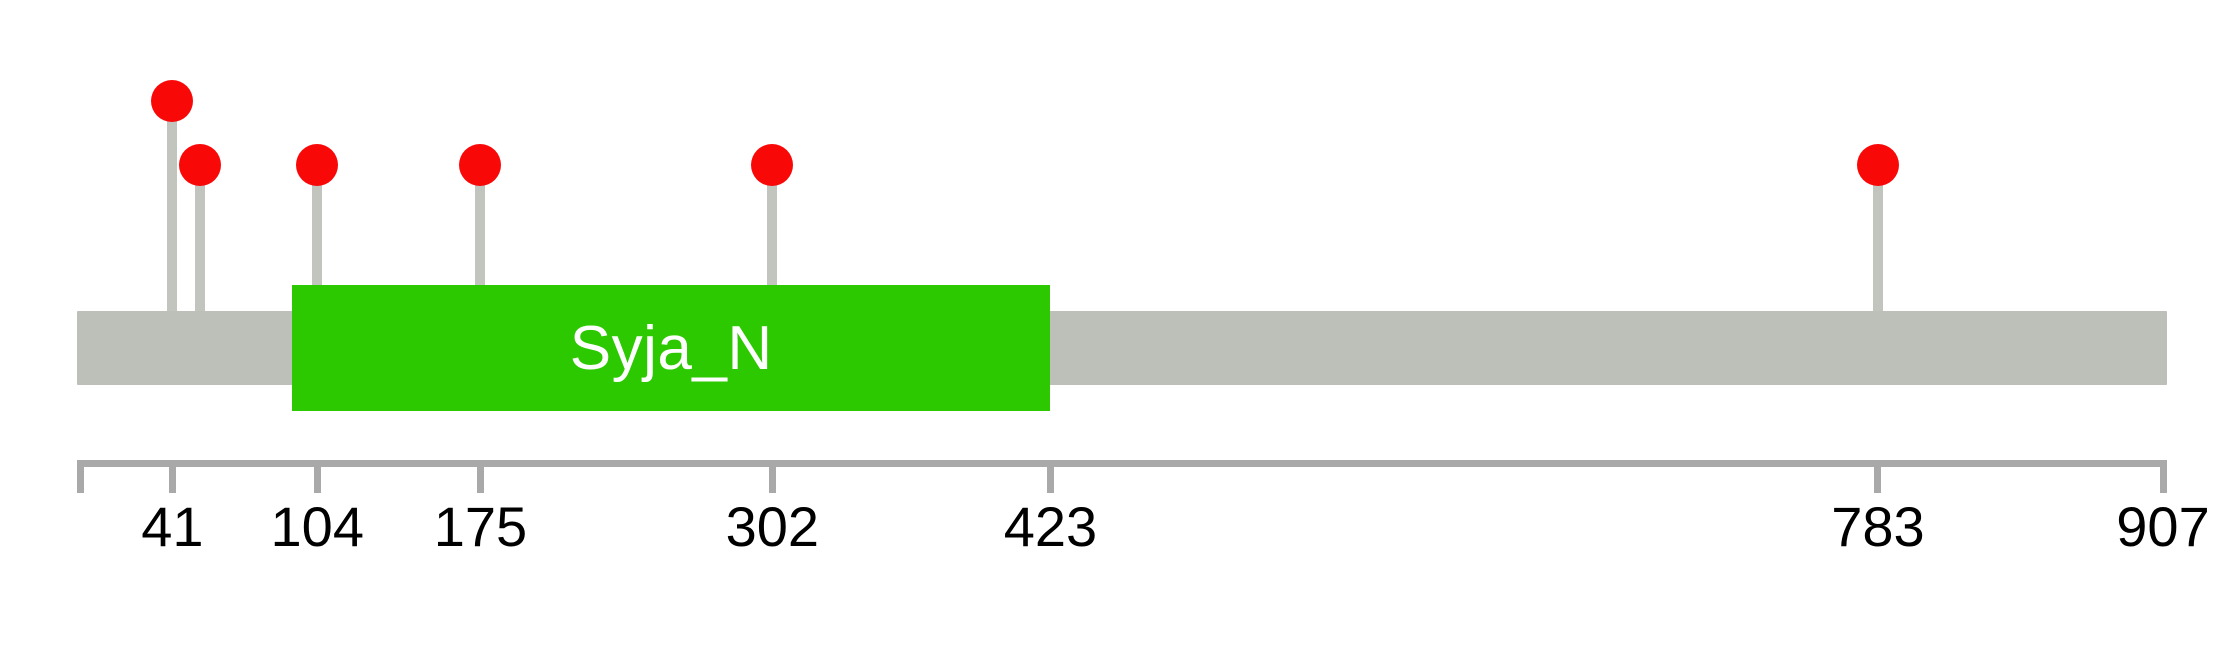  What do you see at coordinates (772, 526) in the screenshot?
I see `axis-tick-label: 302` at bounding box center [772, 526].